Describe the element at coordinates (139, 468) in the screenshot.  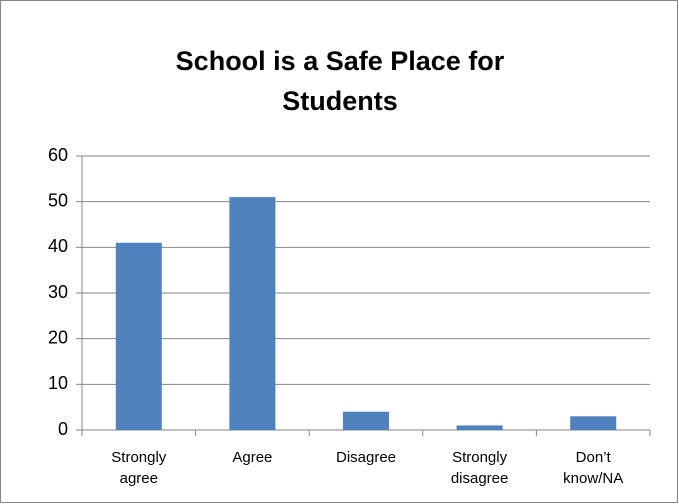
I see `x-tick-label: Strongly agree` at that location.